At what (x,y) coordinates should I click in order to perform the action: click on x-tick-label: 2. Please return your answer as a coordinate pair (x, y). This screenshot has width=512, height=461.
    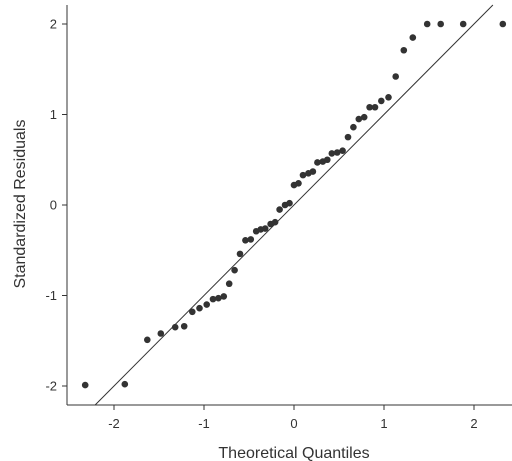
    Looking at the image, I should click on (473, 423).